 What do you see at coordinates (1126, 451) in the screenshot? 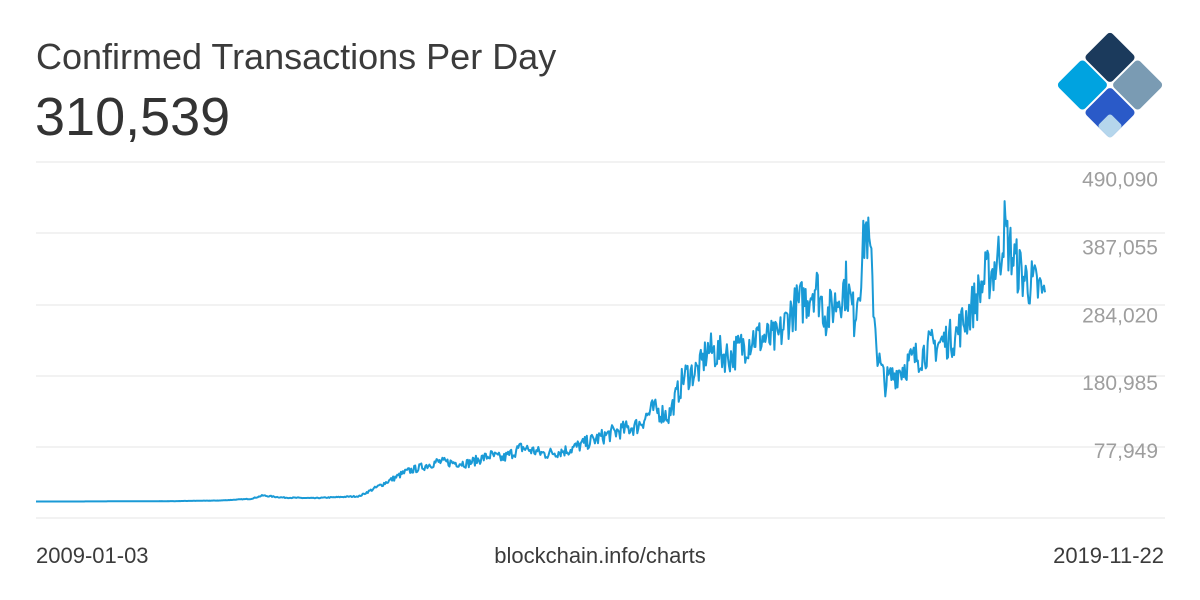
I see `y-tick-label: 77,949` at bounding box center [1126, 451].